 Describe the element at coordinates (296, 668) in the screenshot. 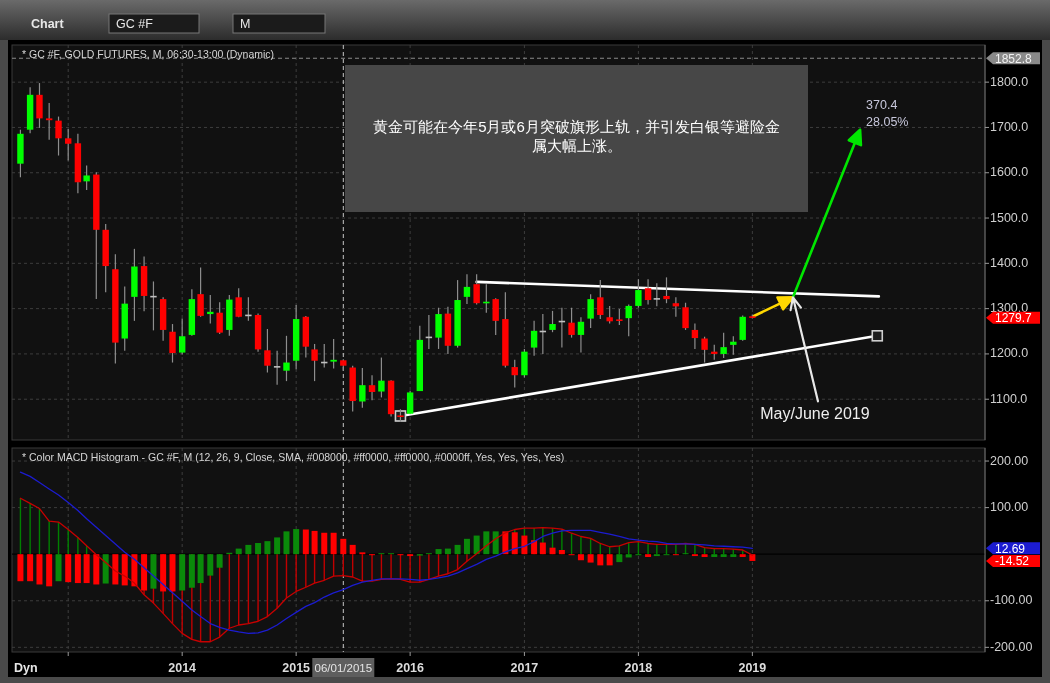

I see `x-tick-label: 2015` at that location.